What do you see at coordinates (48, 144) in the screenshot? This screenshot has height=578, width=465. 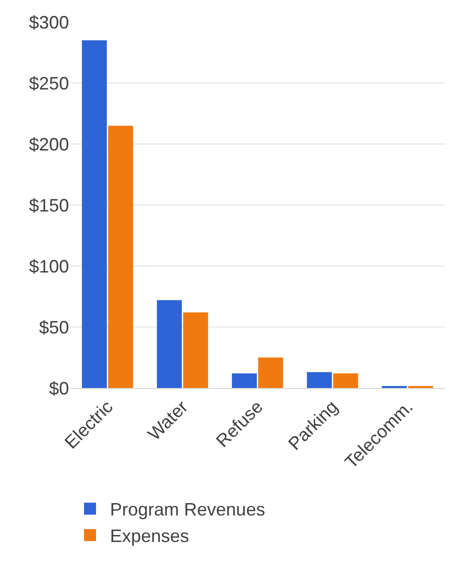 I see `y-tick-label: $200` at bounding box center [48, 144].